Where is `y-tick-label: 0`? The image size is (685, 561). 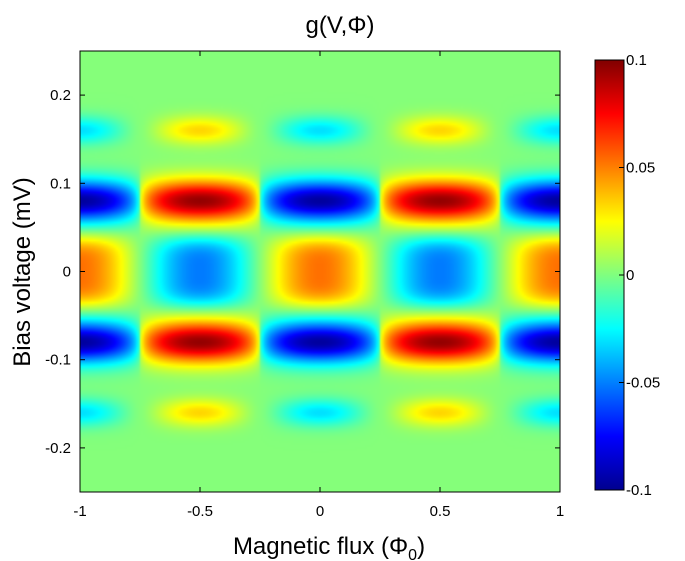 y-tick-label: 0 is located at coordinates (67, 272).